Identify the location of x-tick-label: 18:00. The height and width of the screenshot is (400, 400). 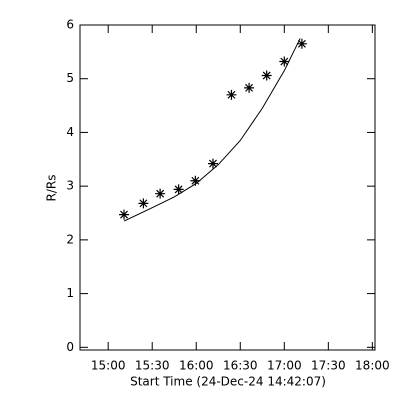
(372, 366).